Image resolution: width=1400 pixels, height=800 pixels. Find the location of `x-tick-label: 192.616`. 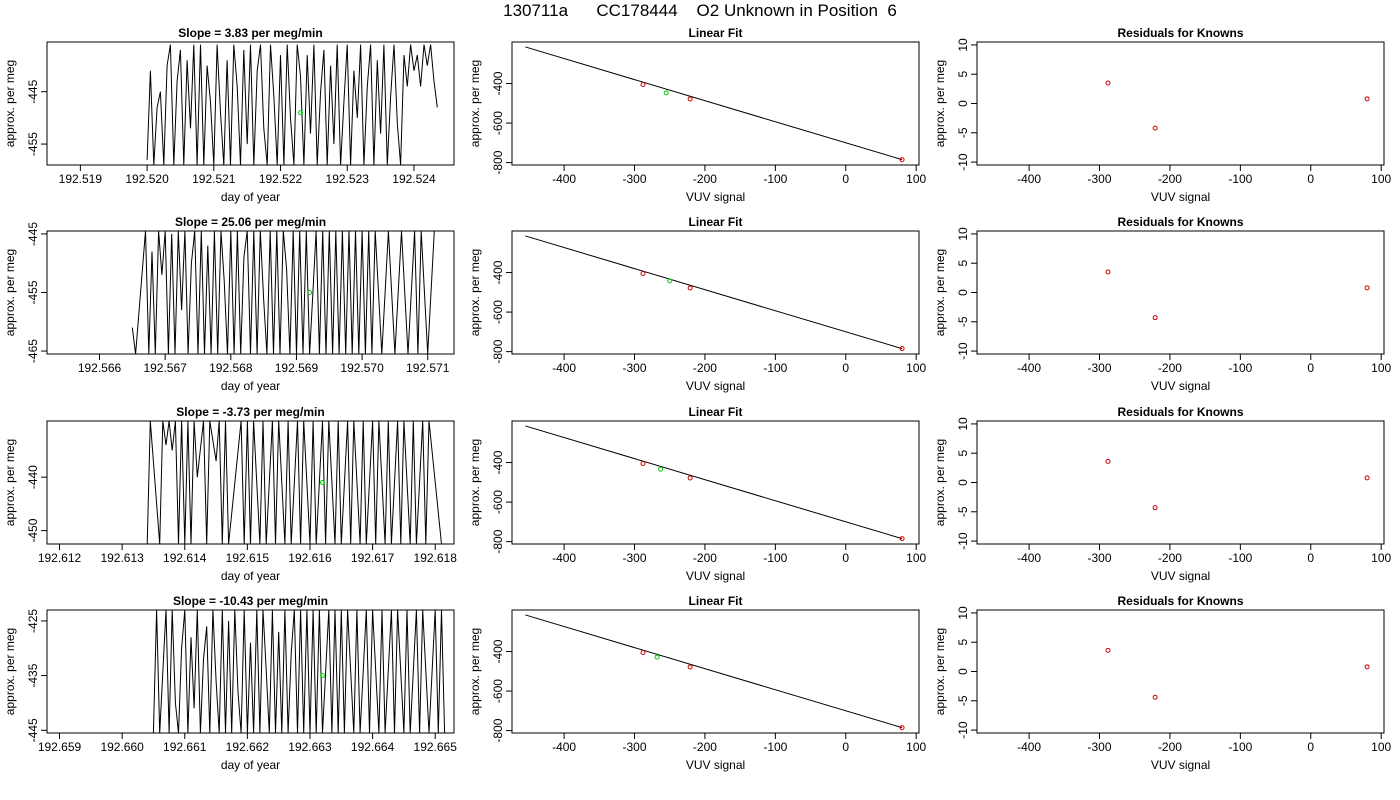

x-tick-label: 192.616 is located at coordinates (310, 558).